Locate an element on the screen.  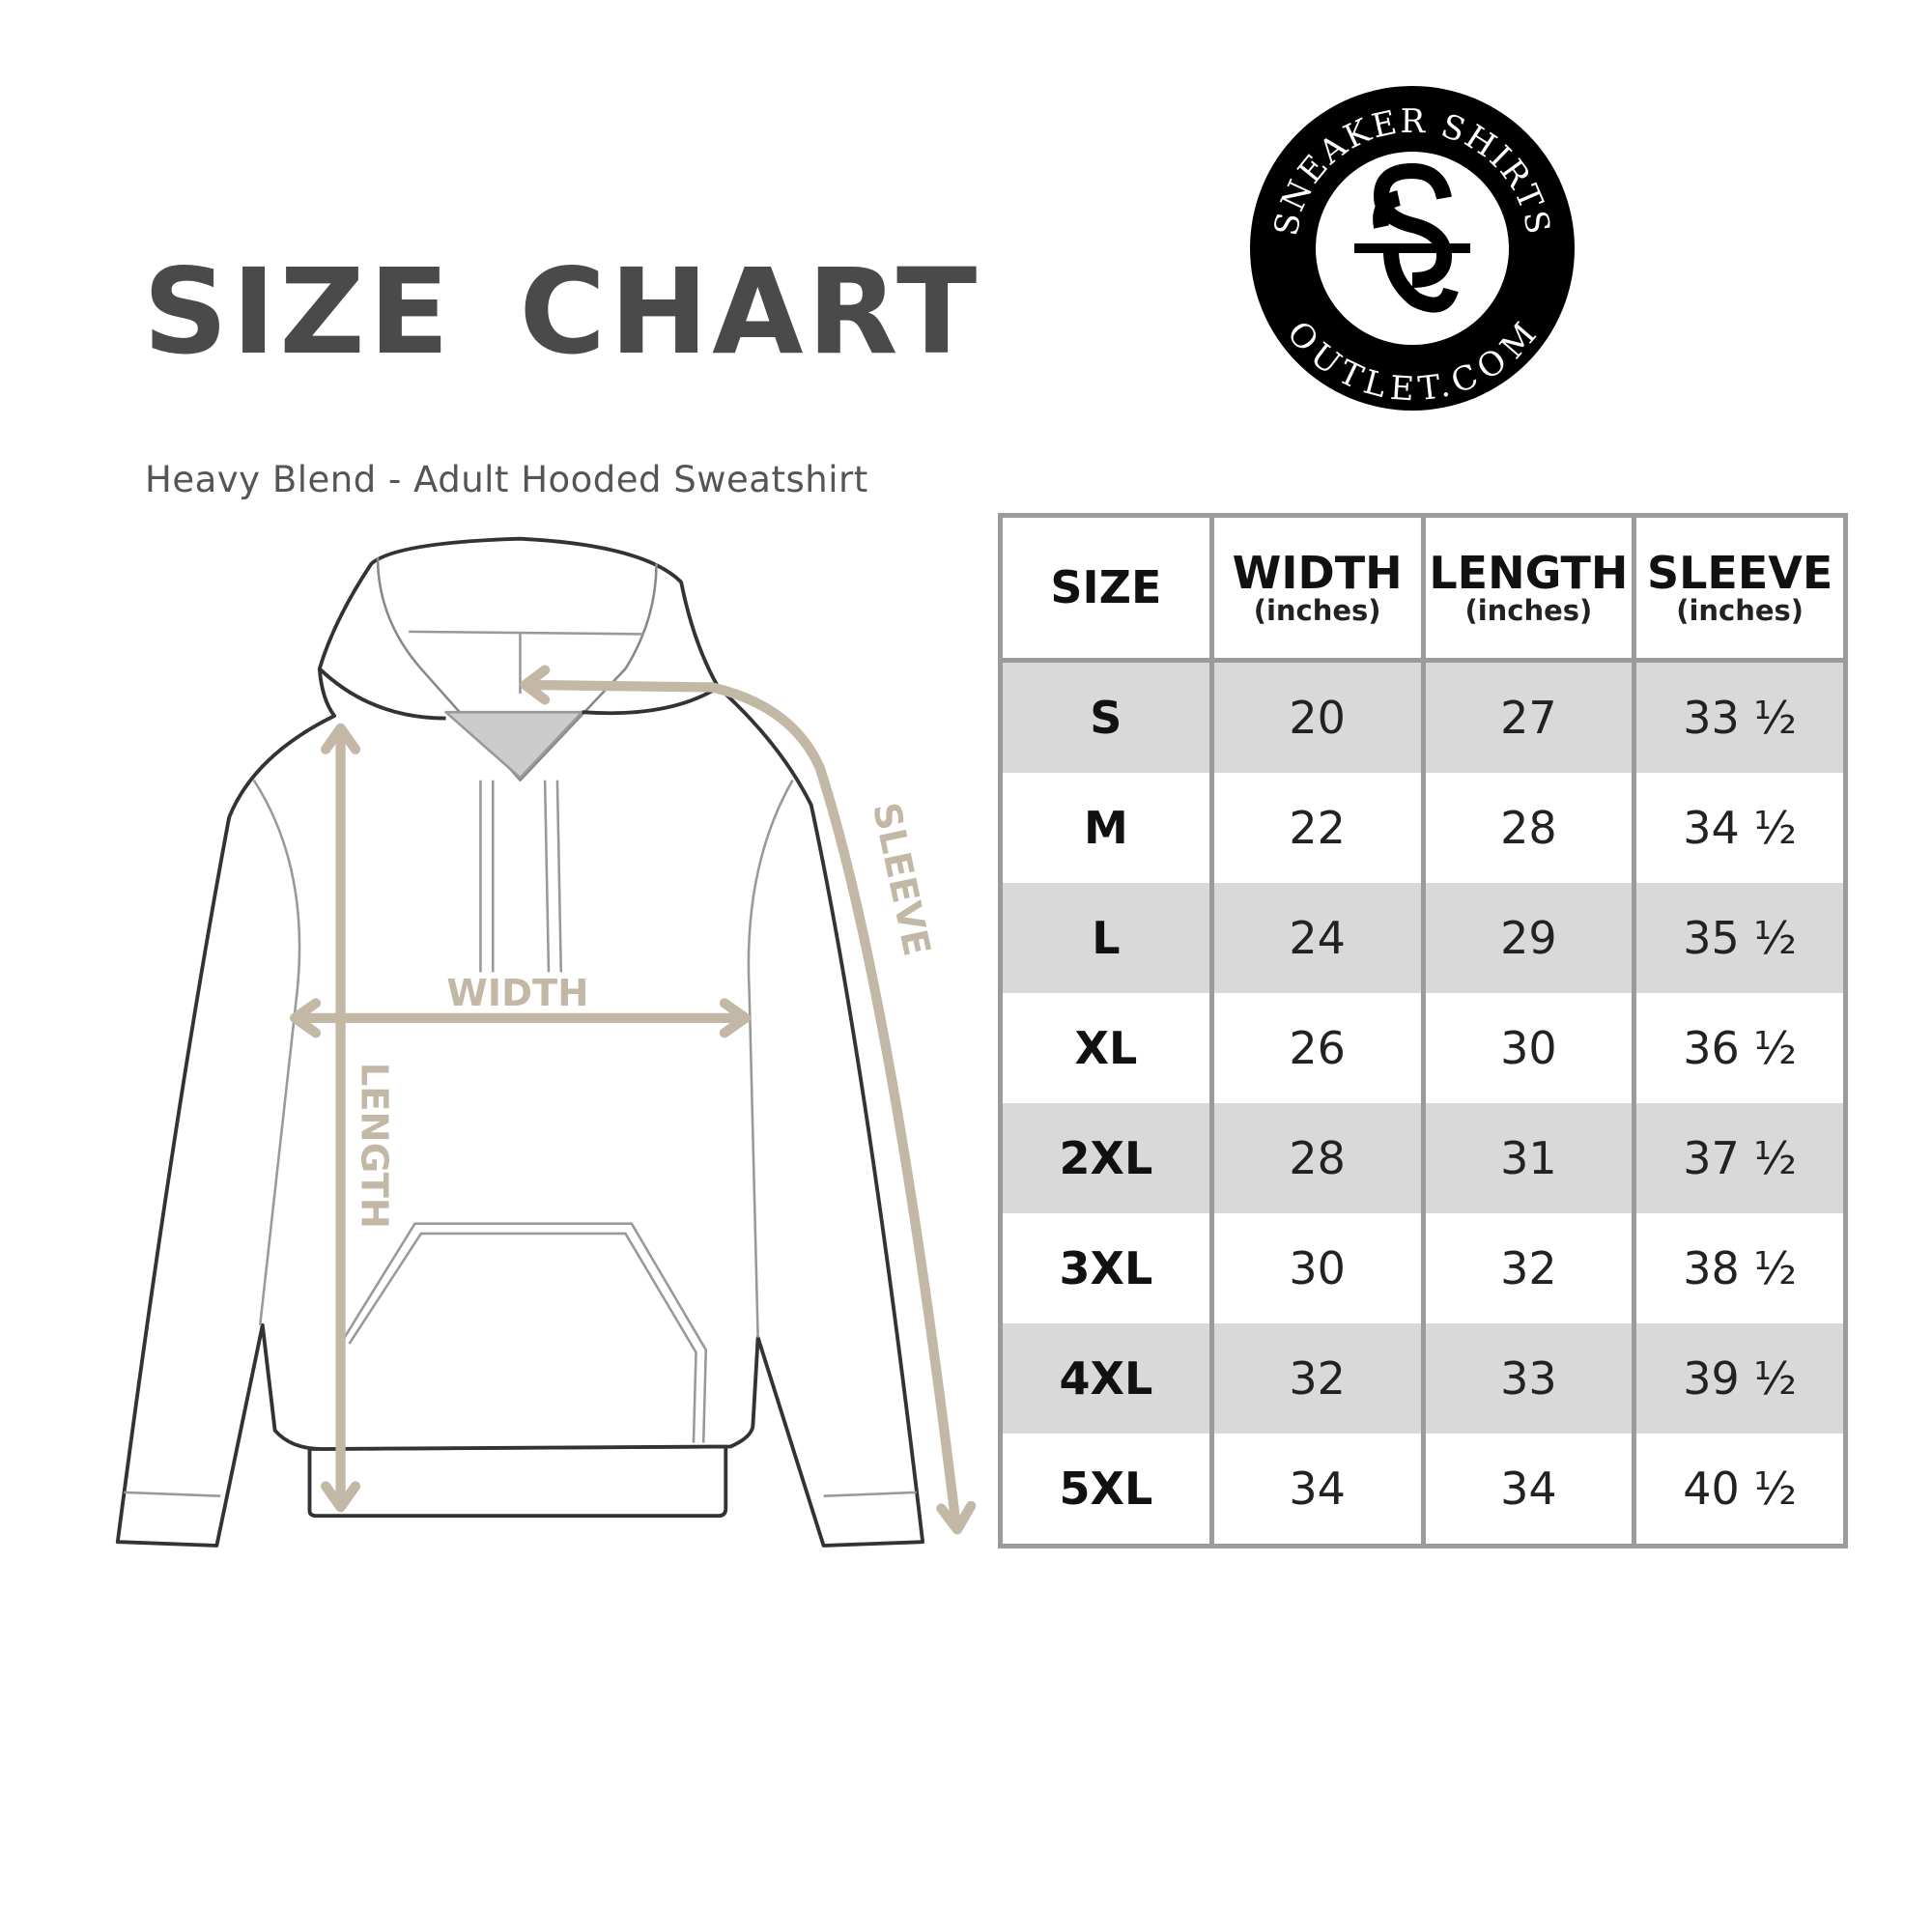
cell-sleeve: 33 ½ is located at coordinates (1740, 717).